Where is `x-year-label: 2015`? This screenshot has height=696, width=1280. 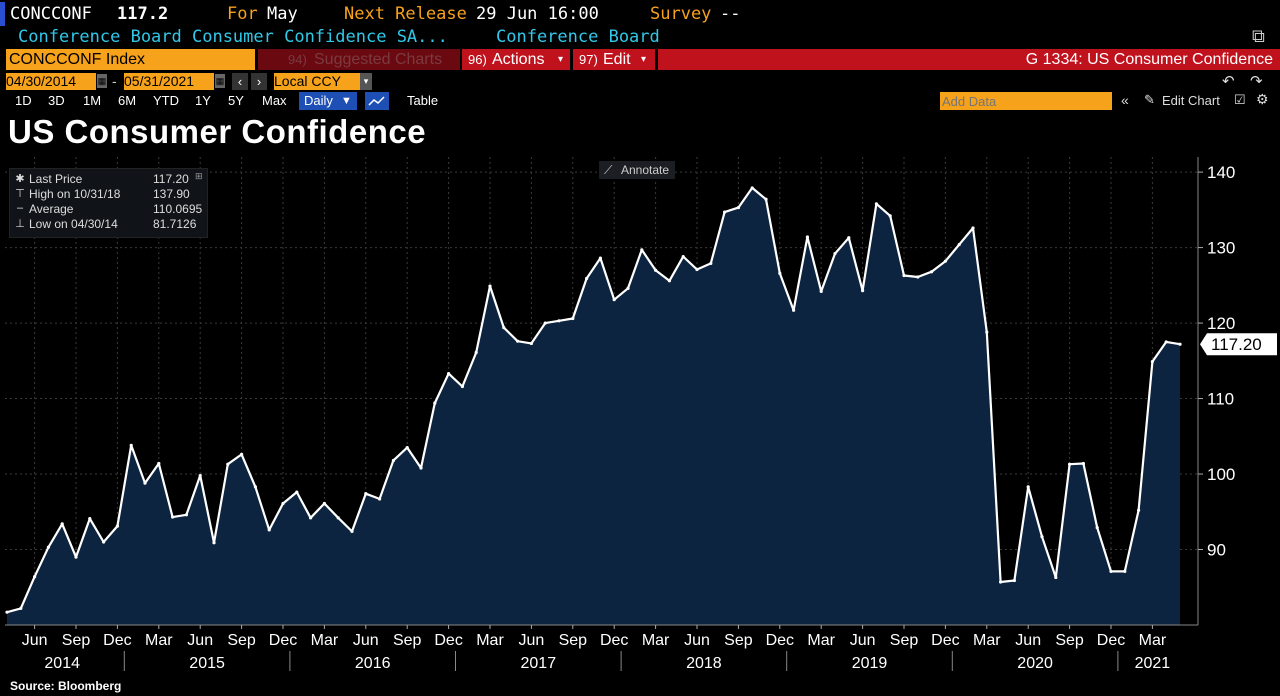
x-year-label: 2015 is located at coordinates (207, 663).